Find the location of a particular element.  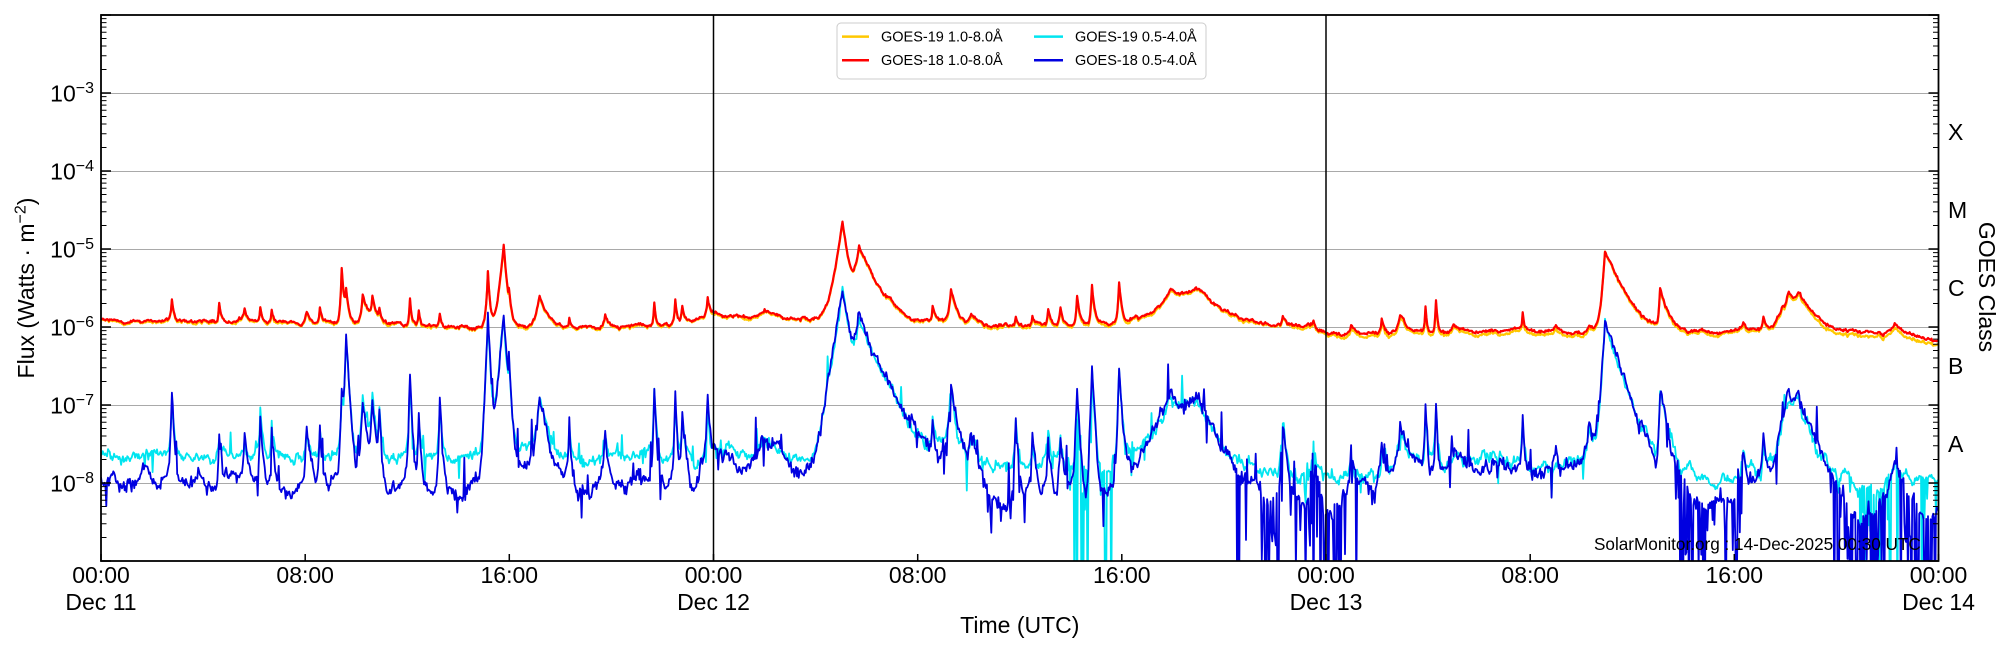

svg-text: GOES-19 0.5-4.0Å is located at coordinates (1136, 37).